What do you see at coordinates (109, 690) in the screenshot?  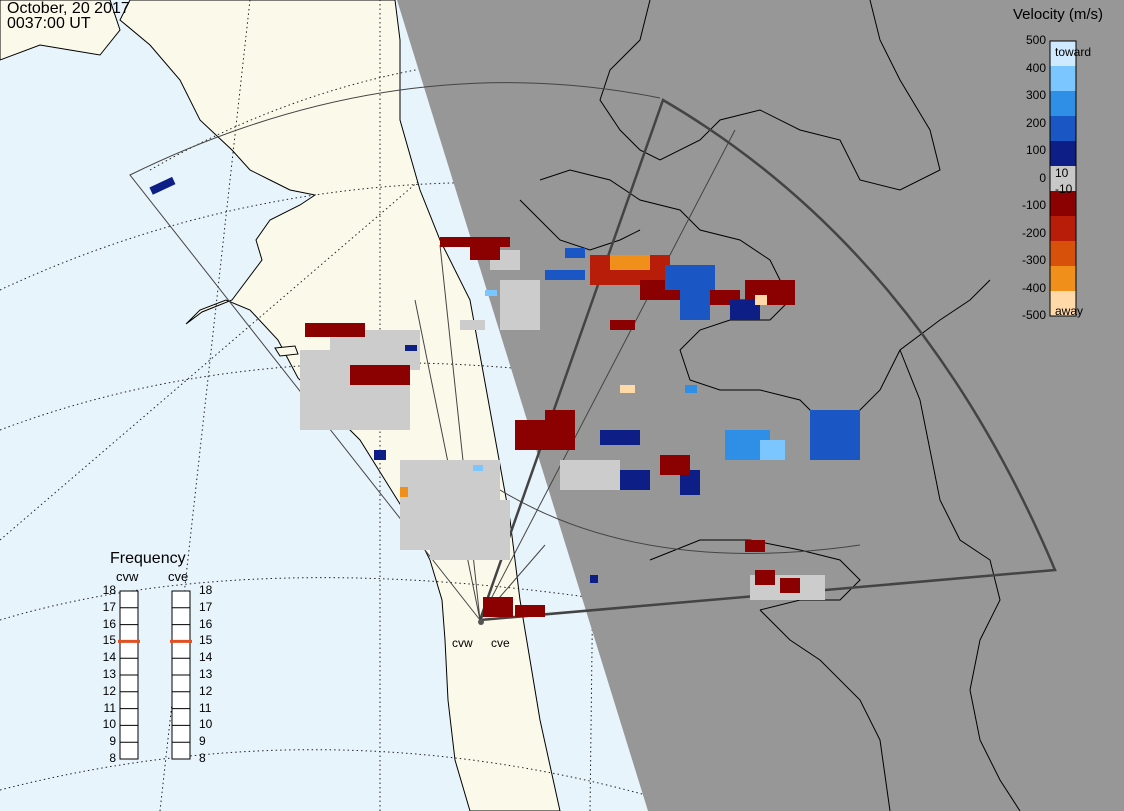 I see `freq-tick-left: 12` at bounding box center [109, 690].